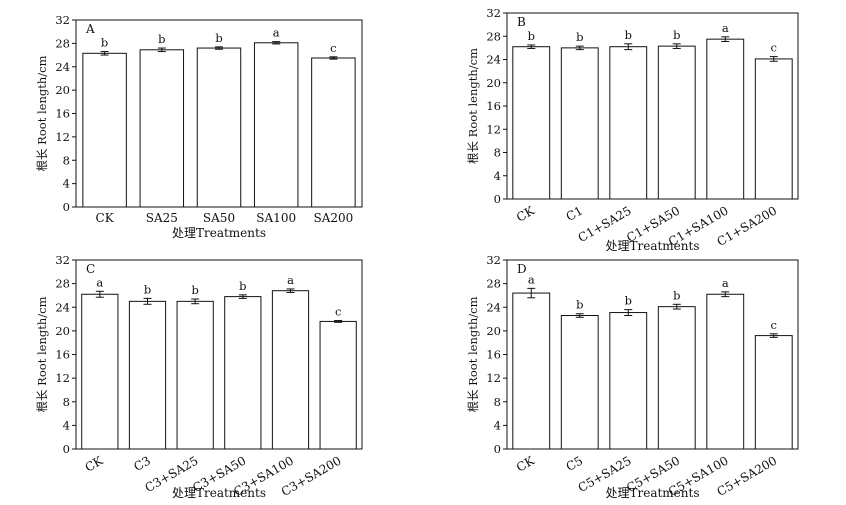  Describe the element at coordinates (219, 218) in the screenshot. I see `x-tick-label: SA50` at that location.